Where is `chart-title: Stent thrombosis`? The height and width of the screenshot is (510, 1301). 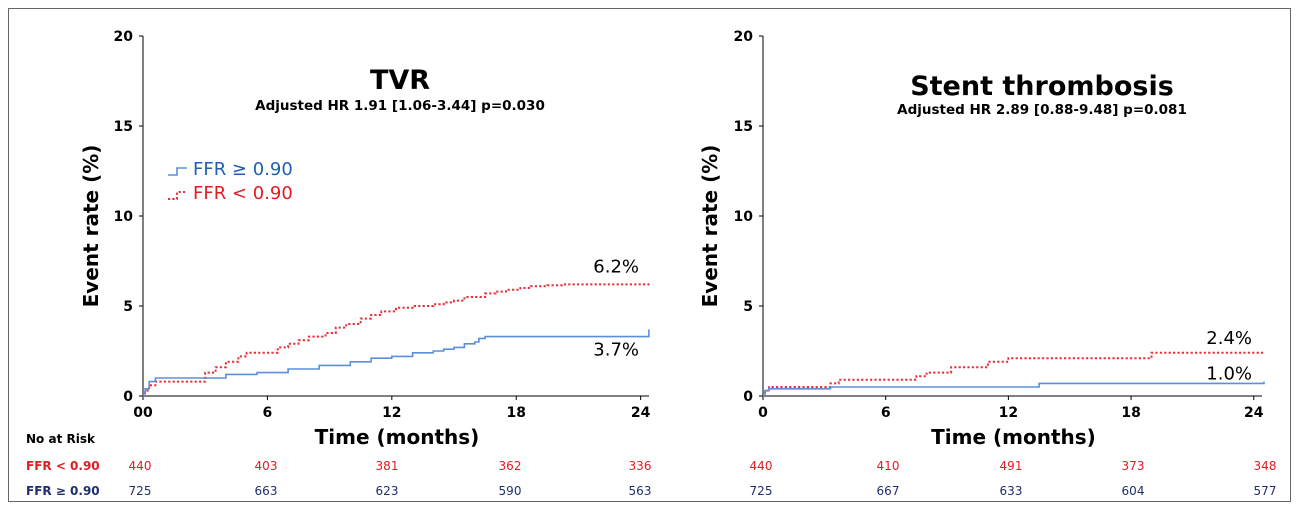 chart-title: Stent thrombosis is located at coordinates (1042, 86).